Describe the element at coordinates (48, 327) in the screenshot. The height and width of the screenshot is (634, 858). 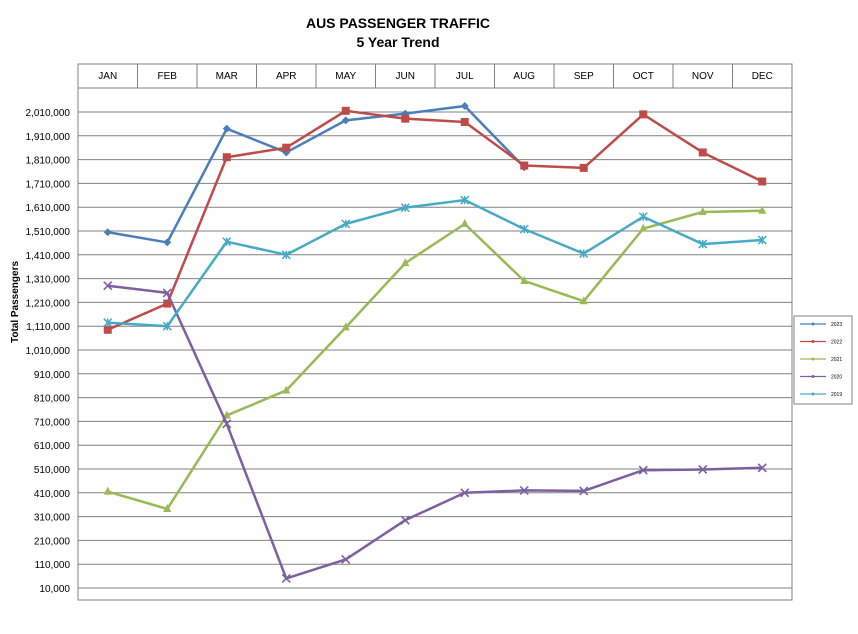
I see `y-tick-label: 1,110,000` at that location.